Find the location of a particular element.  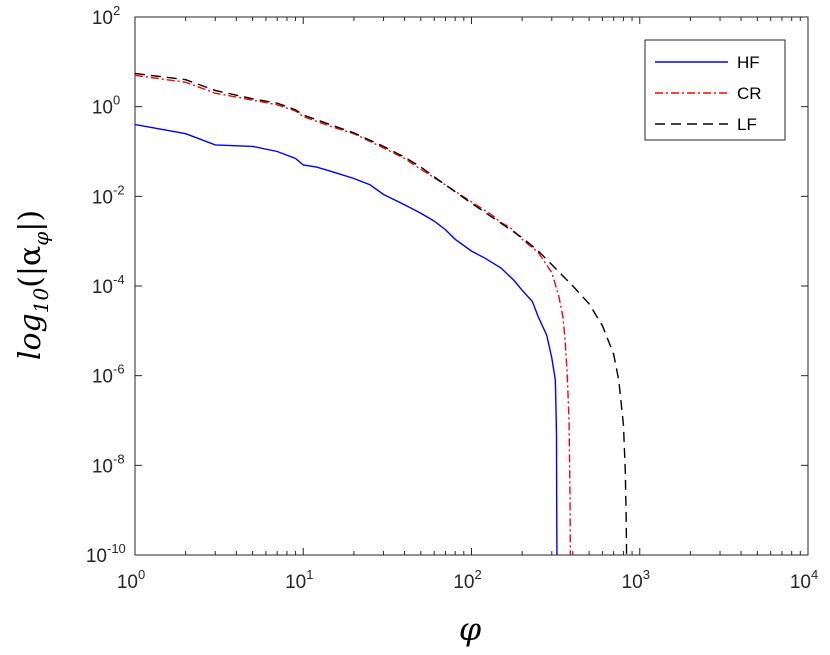

legend: HF CR LF is located at coordinates (715, 90).